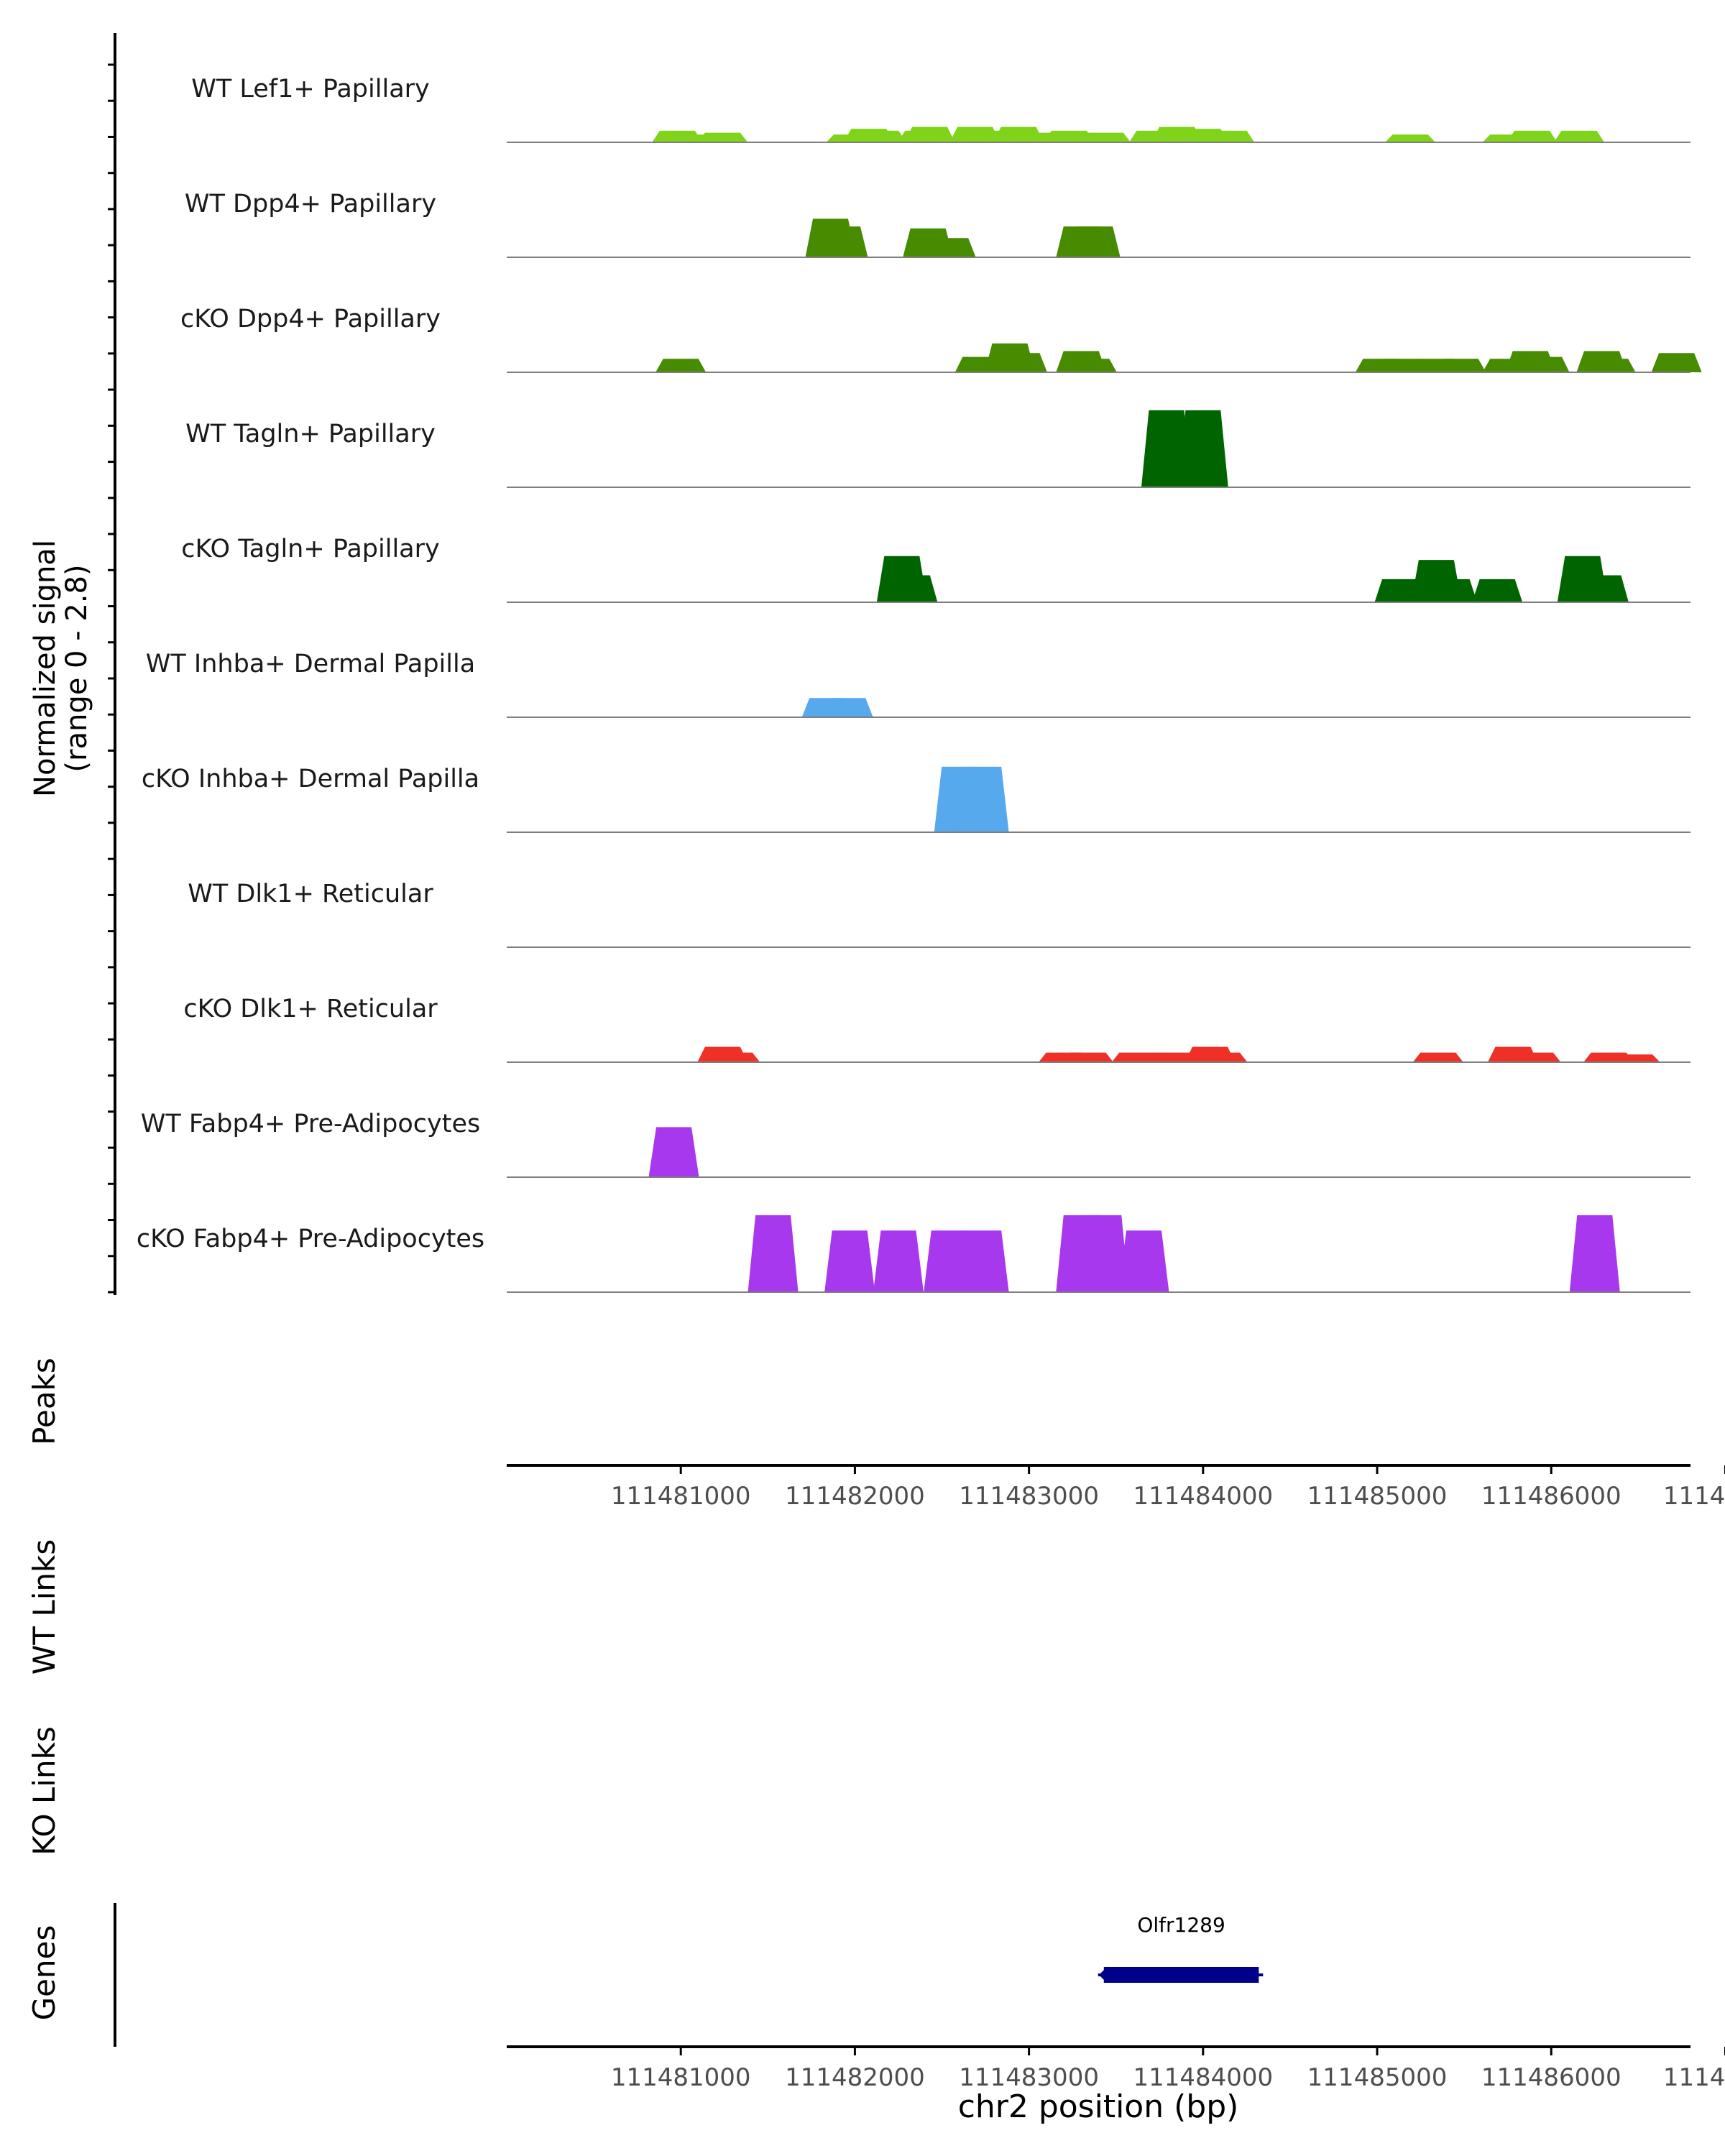 This screenshot has width=1725, height=2156. I want to click on ko-links-track-label: KO Links, so click(44, 1791).